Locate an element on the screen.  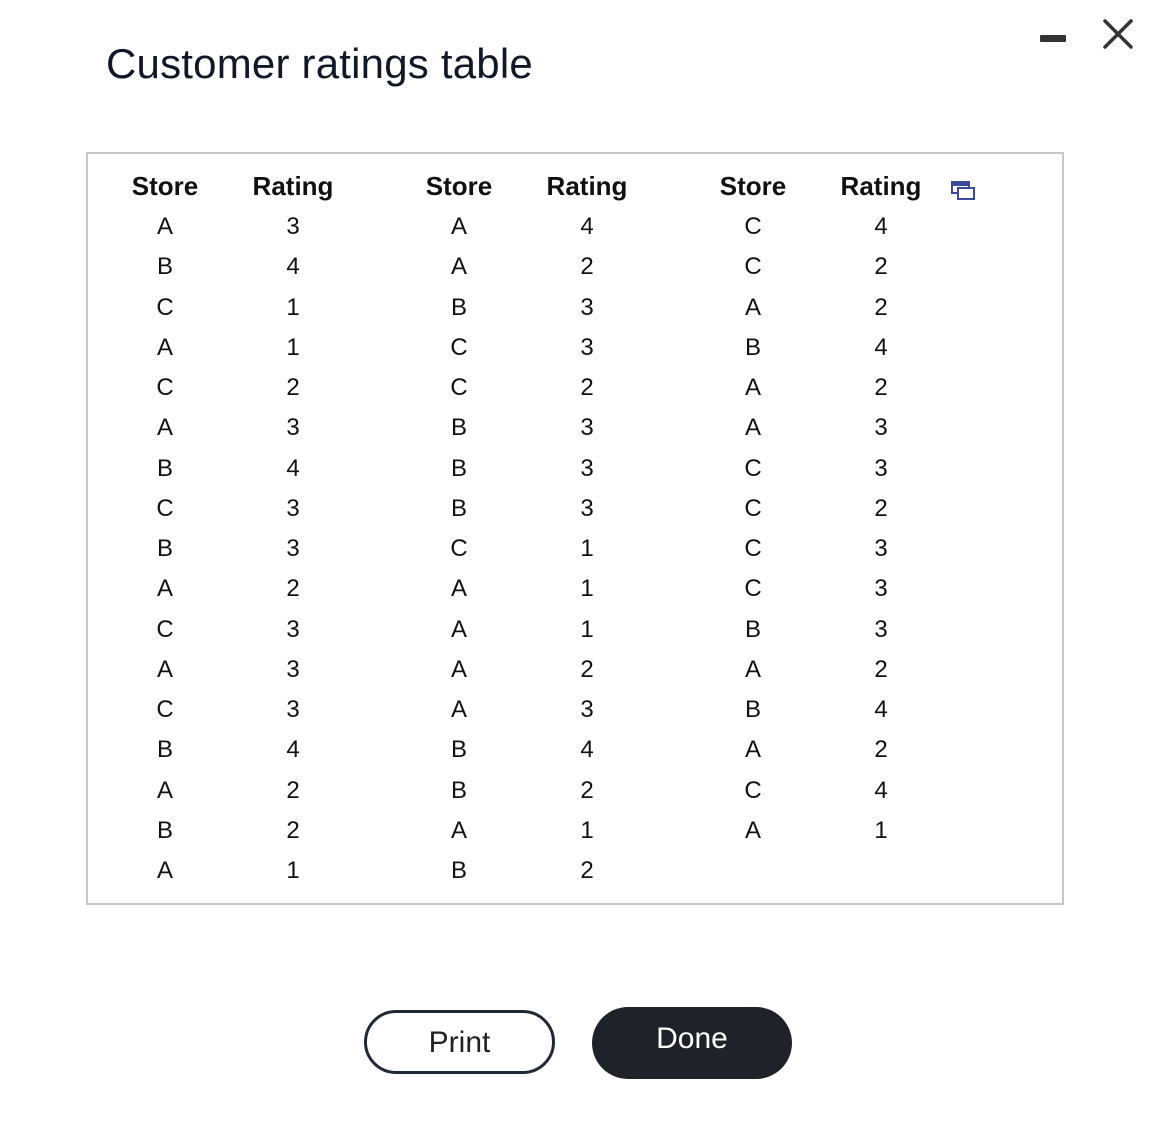
store-column: Store C C A B A A C C C C B A B A C A is located at coordinates (753, 502).